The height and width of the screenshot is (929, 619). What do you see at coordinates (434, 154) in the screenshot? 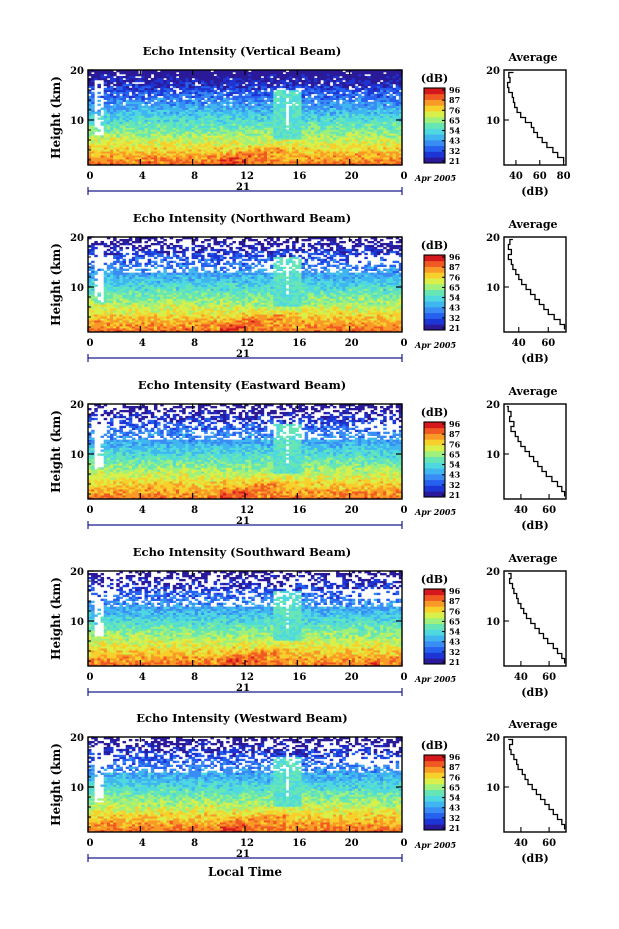
I see `colorbar-swatch` at bounding box center [434, 154].